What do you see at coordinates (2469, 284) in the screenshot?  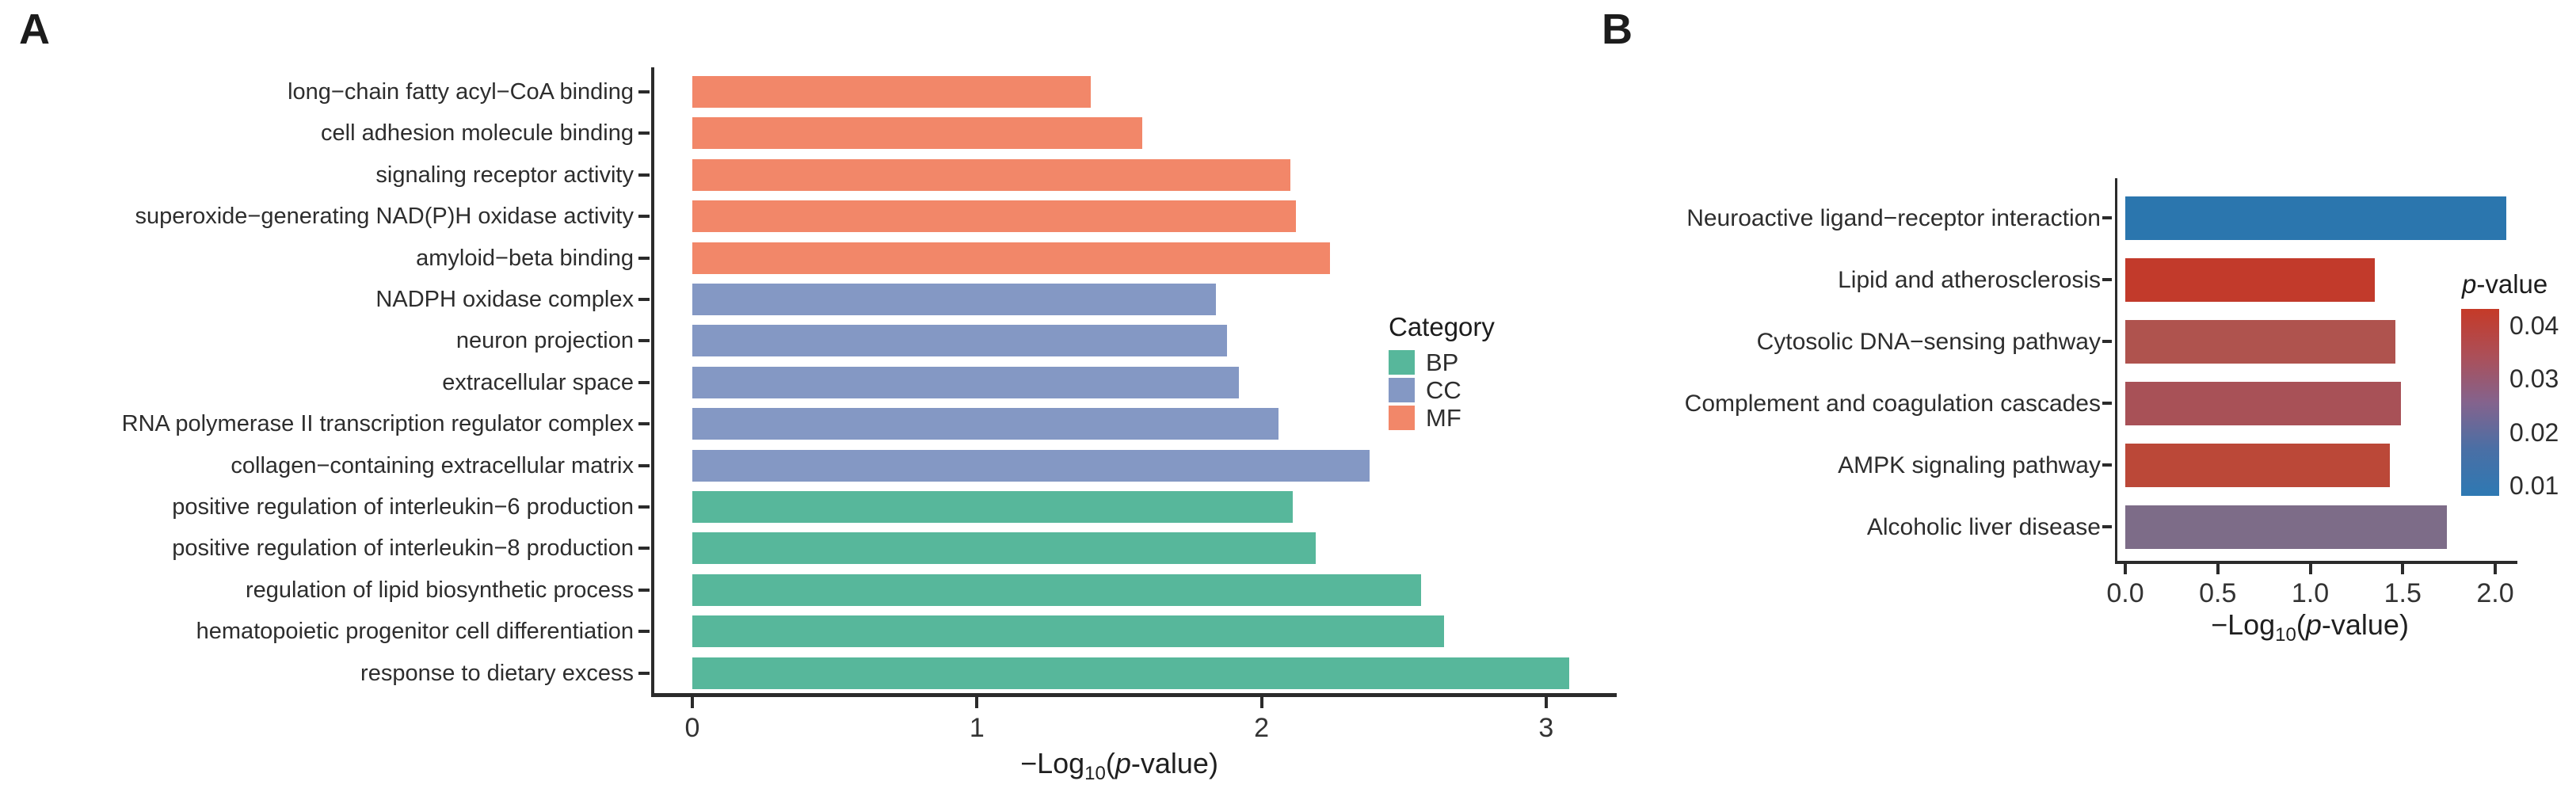 I see `colorbar-title-p: p` at bounding box center [2469, 284].